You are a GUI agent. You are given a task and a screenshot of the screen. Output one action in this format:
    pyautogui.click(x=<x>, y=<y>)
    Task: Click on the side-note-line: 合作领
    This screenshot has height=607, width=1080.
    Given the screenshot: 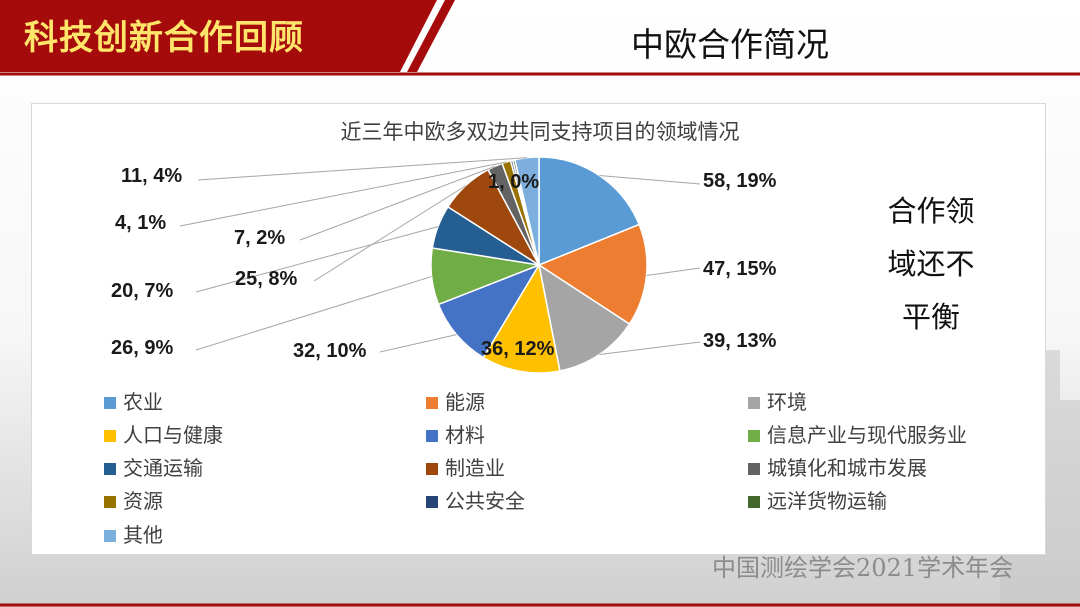 What is the action you would take?
    pyautogui.click(x=931, y=211)
    